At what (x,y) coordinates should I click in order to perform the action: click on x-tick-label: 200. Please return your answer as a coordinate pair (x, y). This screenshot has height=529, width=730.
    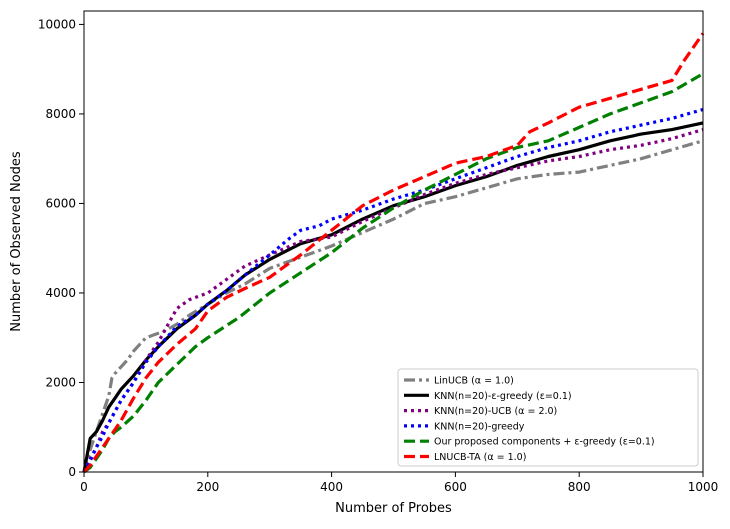
    Looking at the image, I should click on (207, 487).